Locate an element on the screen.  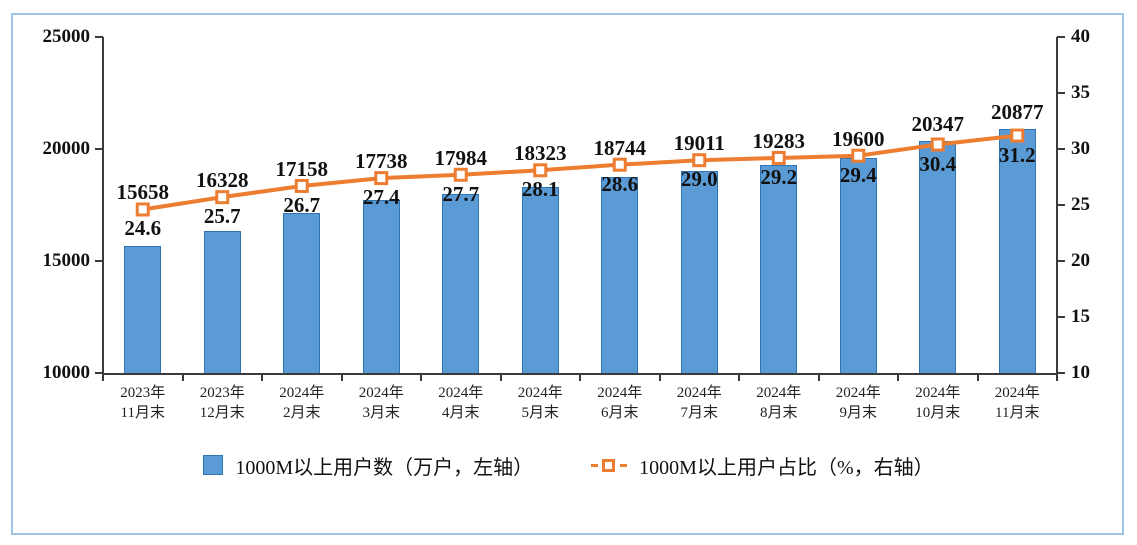
y-axis-left-tick-label: 25000 is located at coordinates (66, 36).